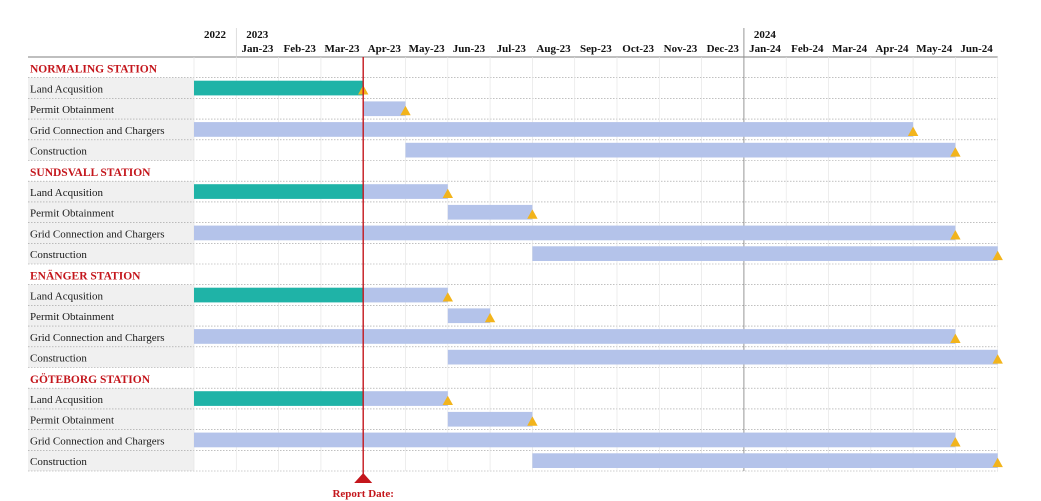 The width and height of the screenshot is (1041, 501). I want to click on month-label: Feb-24, so click(807, 49).